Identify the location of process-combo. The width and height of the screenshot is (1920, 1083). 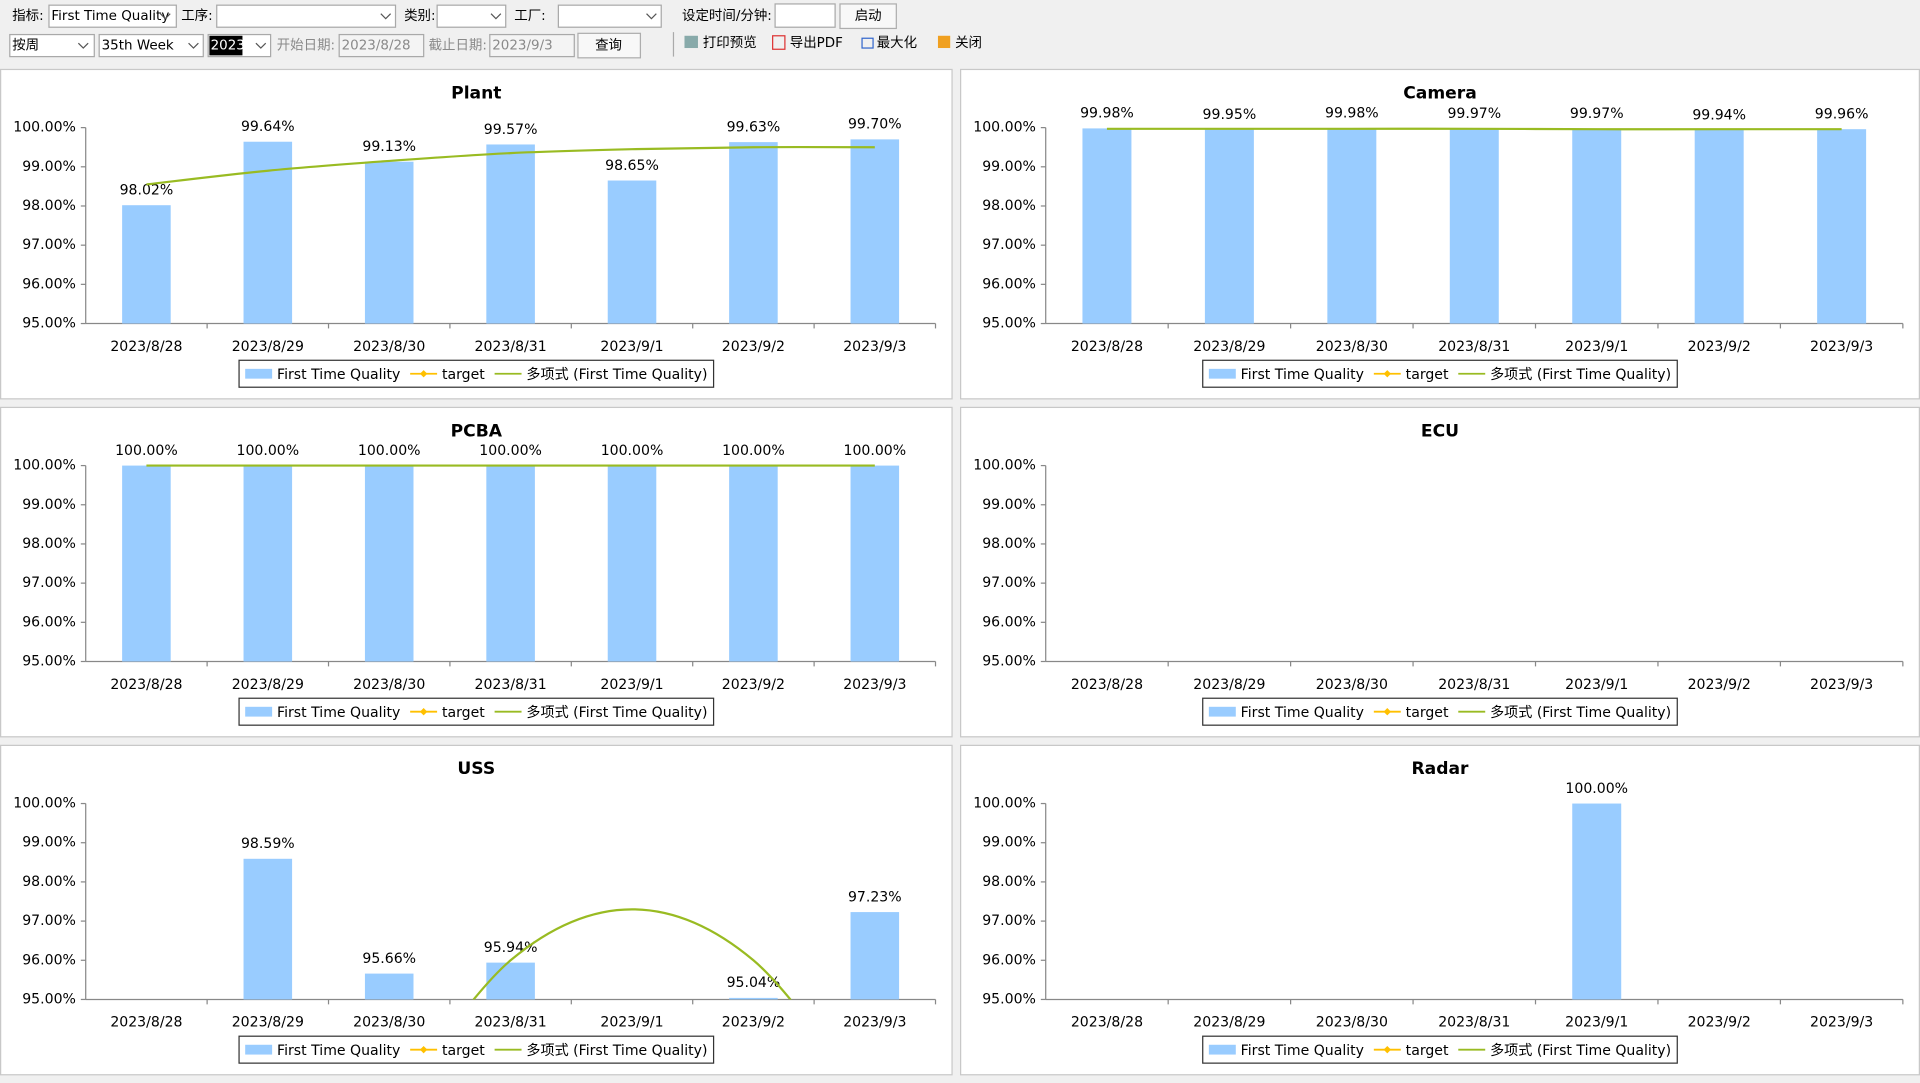
(306, 16).